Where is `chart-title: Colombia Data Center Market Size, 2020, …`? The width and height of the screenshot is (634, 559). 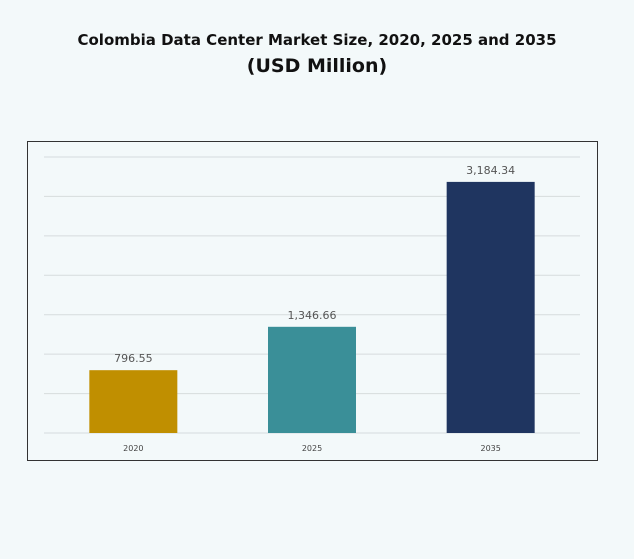
chart-title: Colombia Data Center Market Size, 2020, … is located at coordinates (317, 40).